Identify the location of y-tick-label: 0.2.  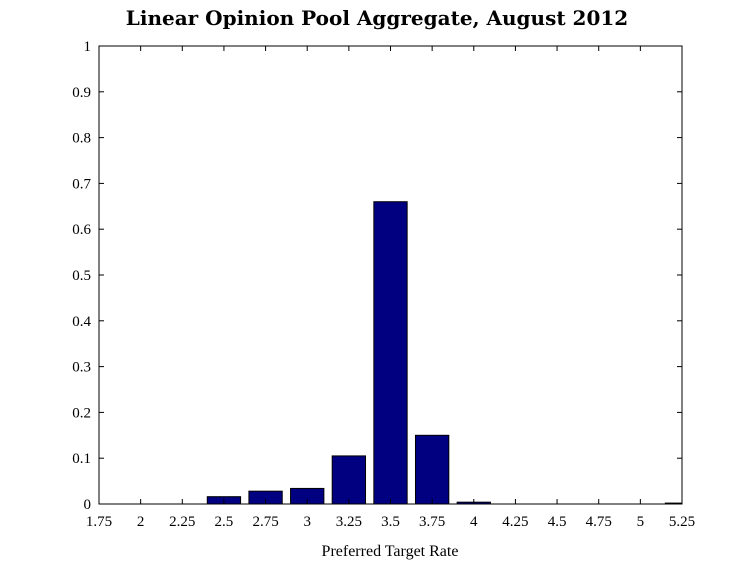
(81, 413).